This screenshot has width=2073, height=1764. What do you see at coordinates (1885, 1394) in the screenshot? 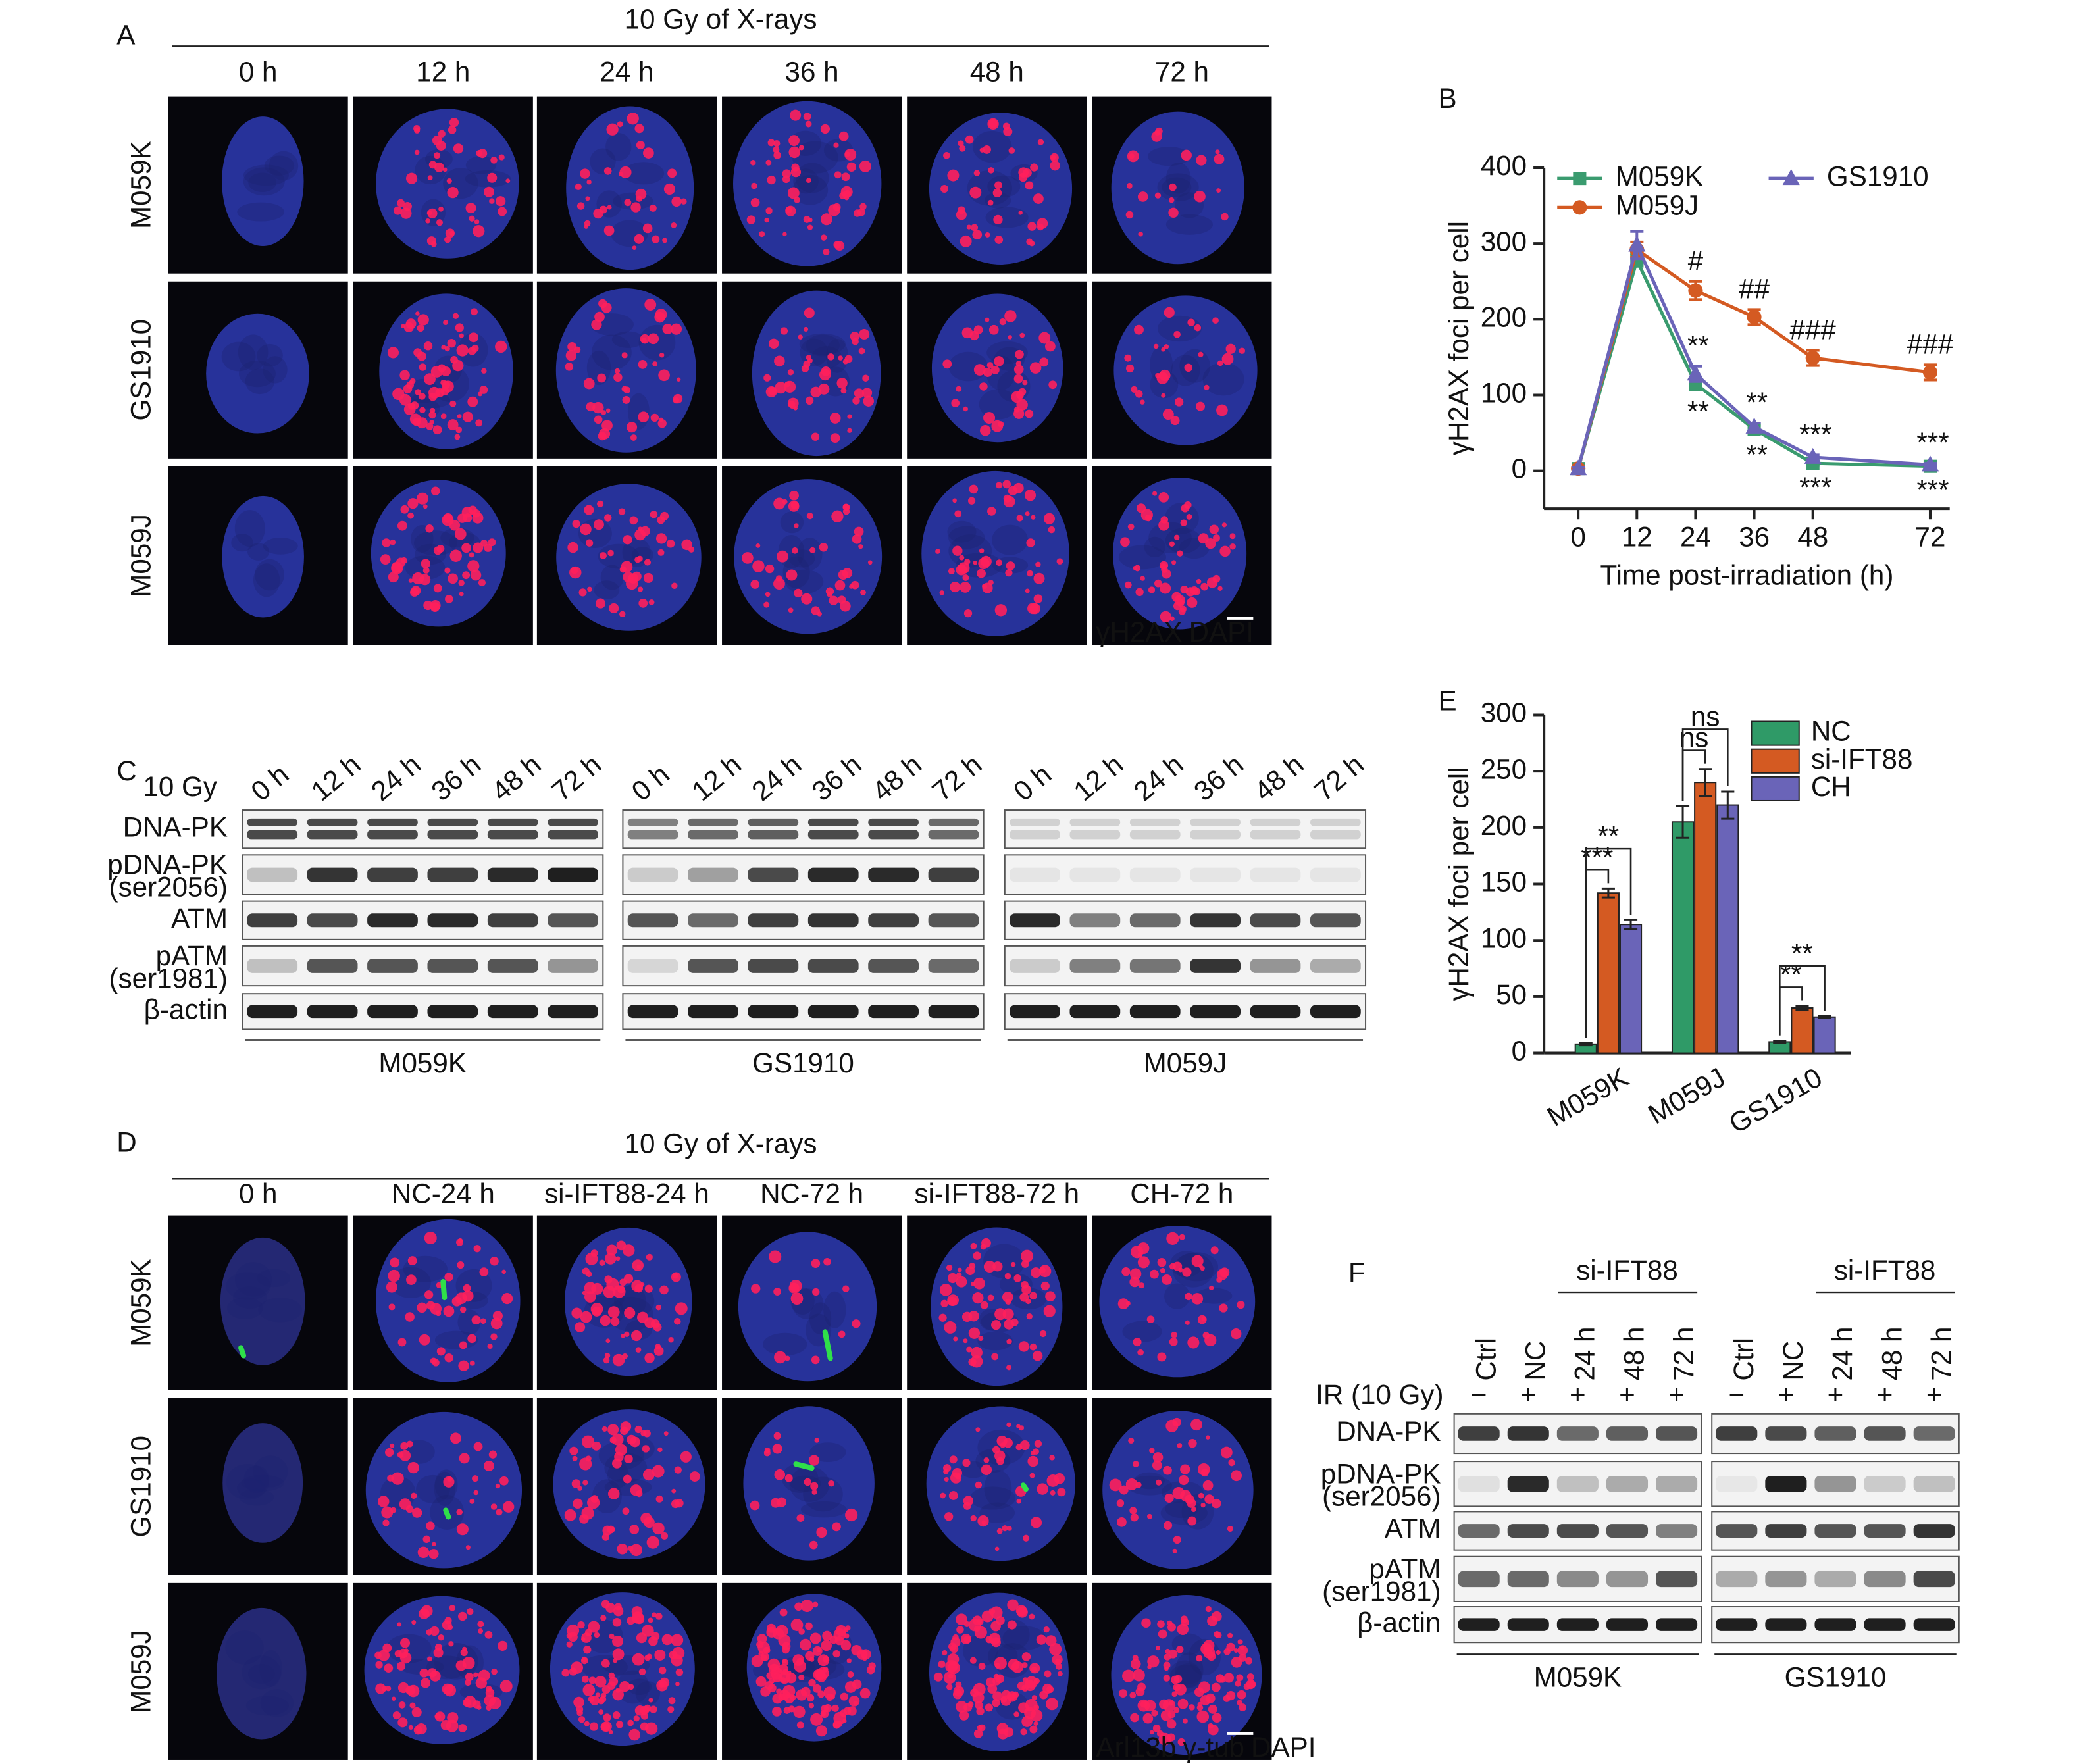
I see `ir-sign: +` at bounding box center [1885, 1394].